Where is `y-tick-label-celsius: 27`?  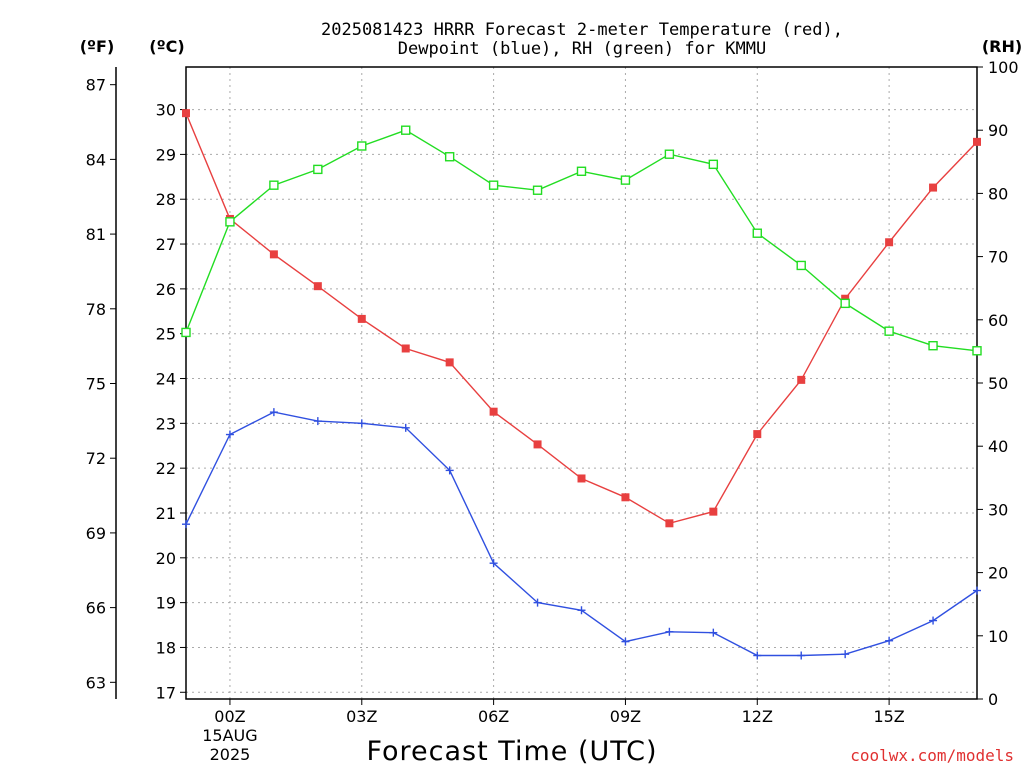 y-tick-label-celsius: 27 is located at coordinates (166, 244).